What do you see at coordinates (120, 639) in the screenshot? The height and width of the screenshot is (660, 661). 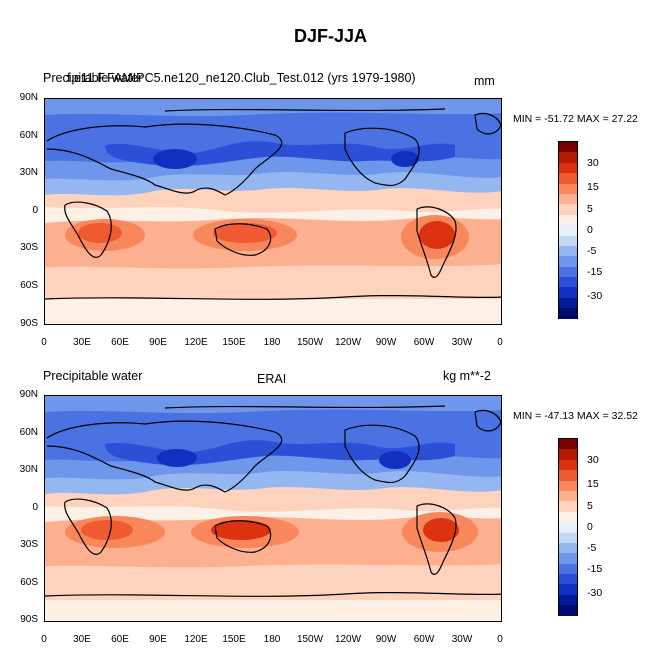 I see `panel2-lon-tick: 60E` at bounding box center [120, 639].